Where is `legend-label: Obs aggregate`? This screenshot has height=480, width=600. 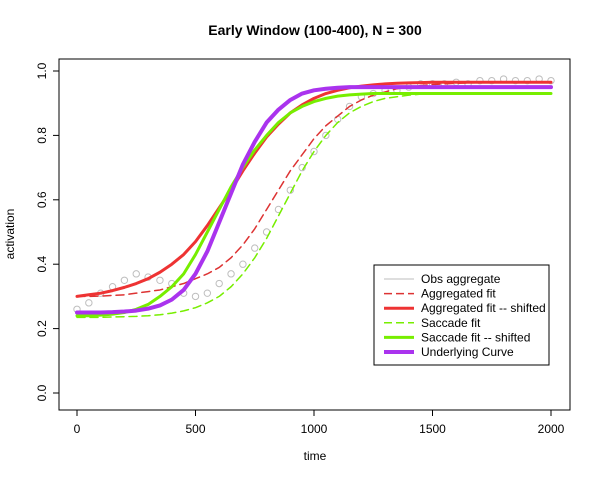 legend-label: Obs aggregate is located at coordinates (461, 279).